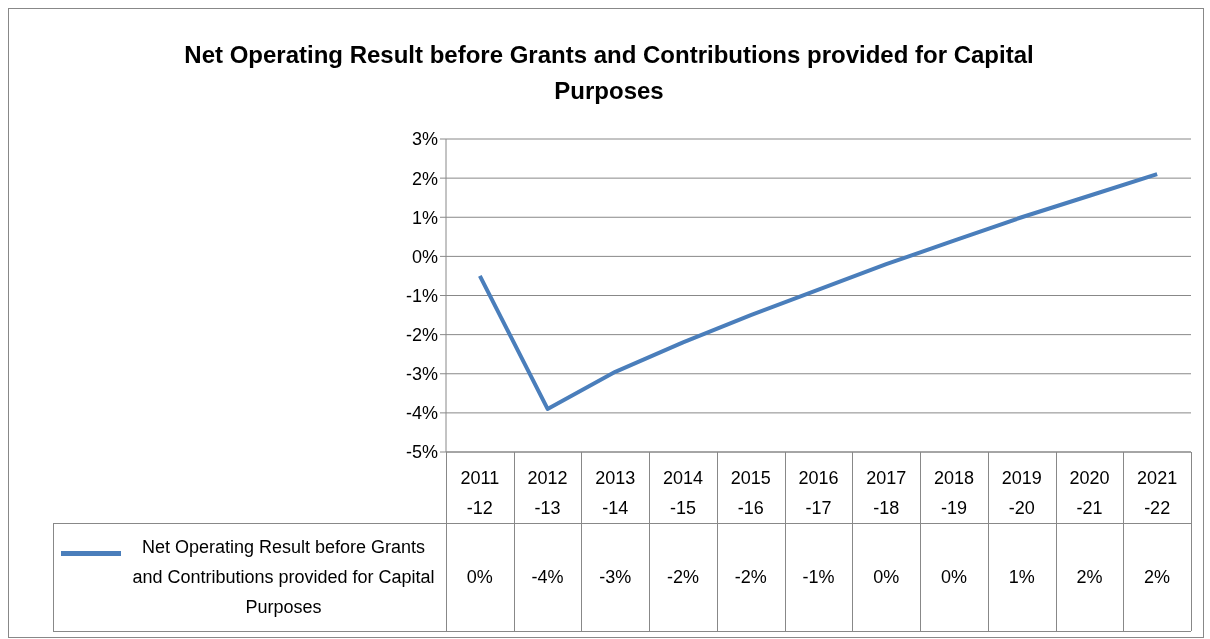  Describe the element at coordinates (547, 577) in the screenshot. I see `data-label: -4%` at that location.